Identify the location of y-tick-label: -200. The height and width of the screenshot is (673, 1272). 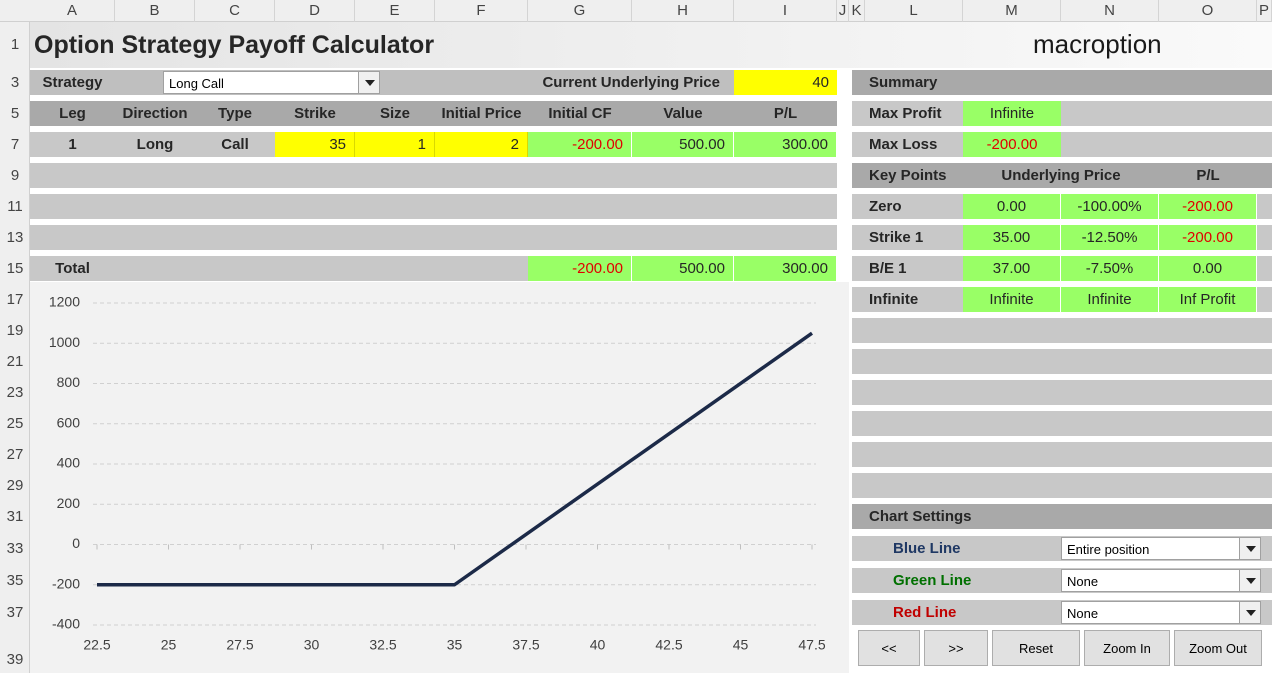
(66, 583).